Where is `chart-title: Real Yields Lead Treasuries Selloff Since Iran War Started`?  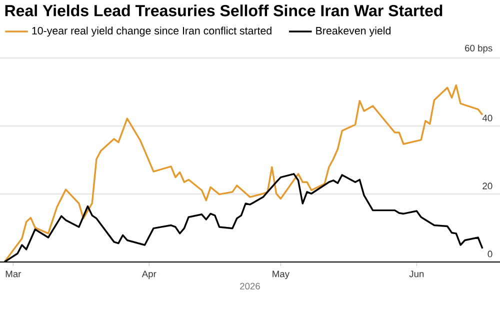
chart-title: Real Yields Lead Treasuries Selloff Since Iran War Started is located at coordinates (223, 10).